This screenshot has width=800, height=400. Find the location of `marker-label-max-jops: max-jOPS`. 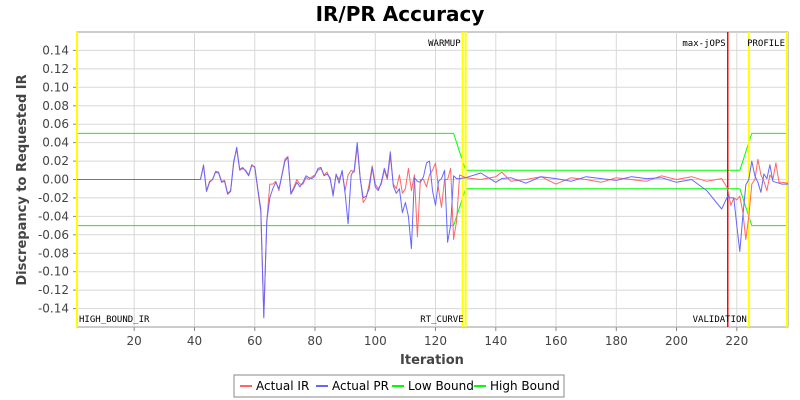

marker-label-max-jops: max-jOPS is located at coordinates (703, 44).